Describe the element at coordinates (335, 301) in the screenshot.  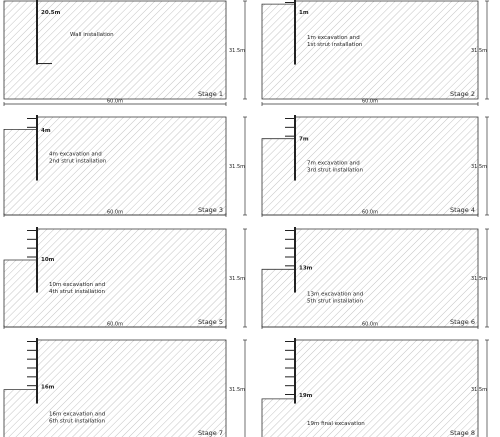
I see `stage-description-line2: 5th strut installation` at that location.